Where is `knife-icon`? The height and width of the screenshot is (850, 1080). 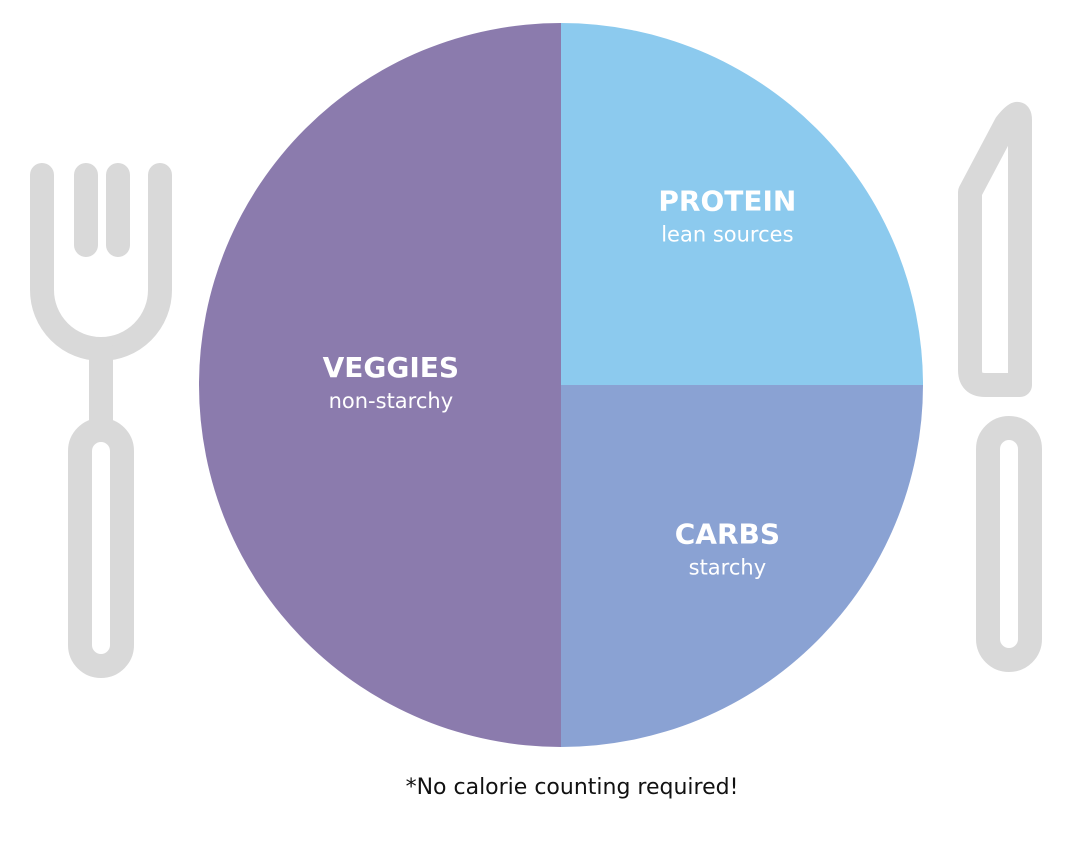
knife-icon is located at coordinates (1000, 387).